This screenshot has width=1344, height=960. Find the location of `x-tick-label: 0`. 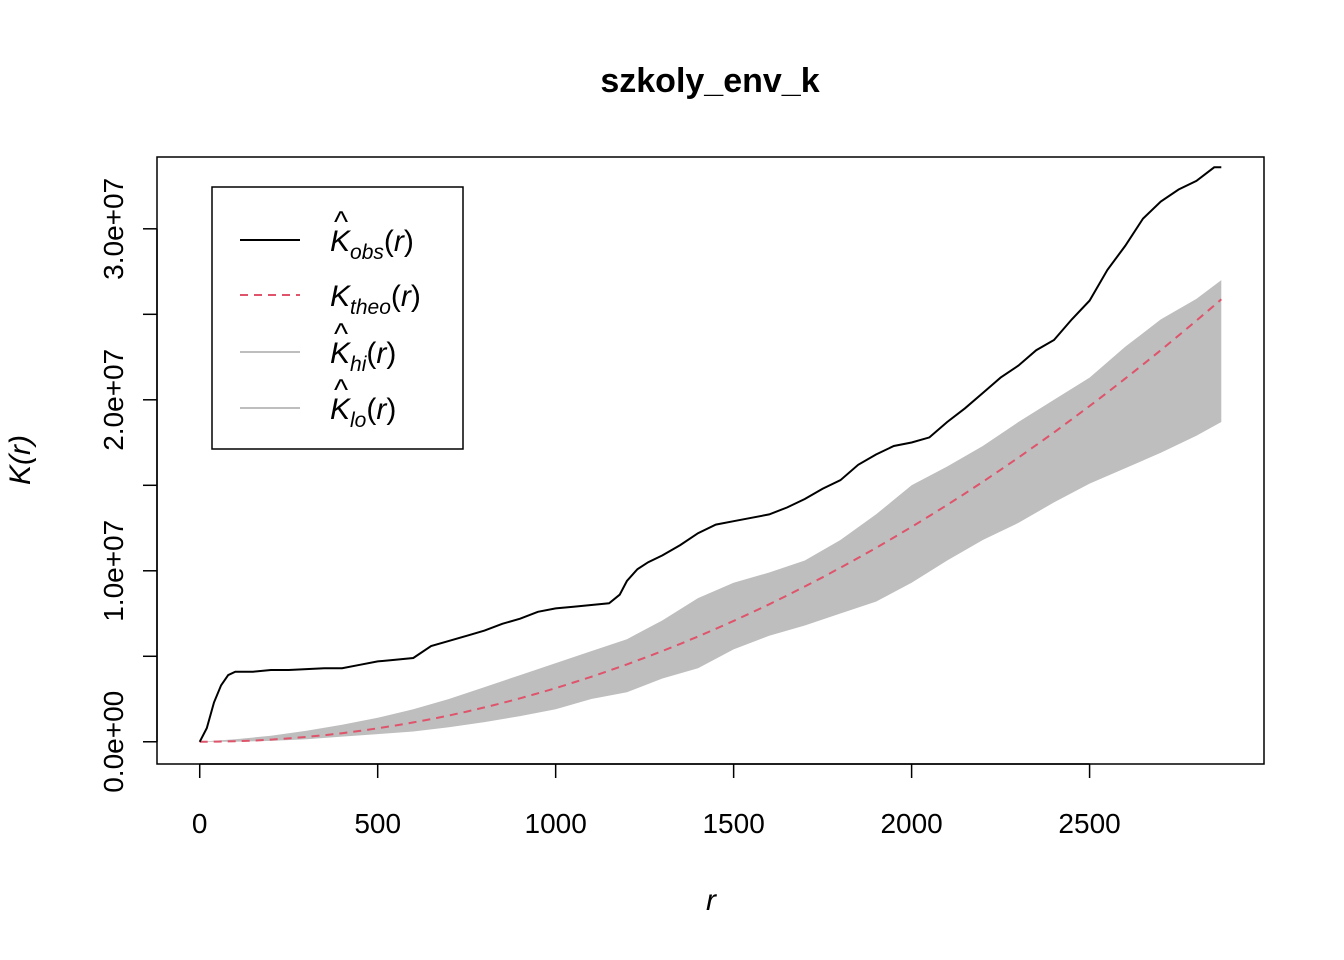

x-tick-label: 0 is located at coordinates (200, 823).